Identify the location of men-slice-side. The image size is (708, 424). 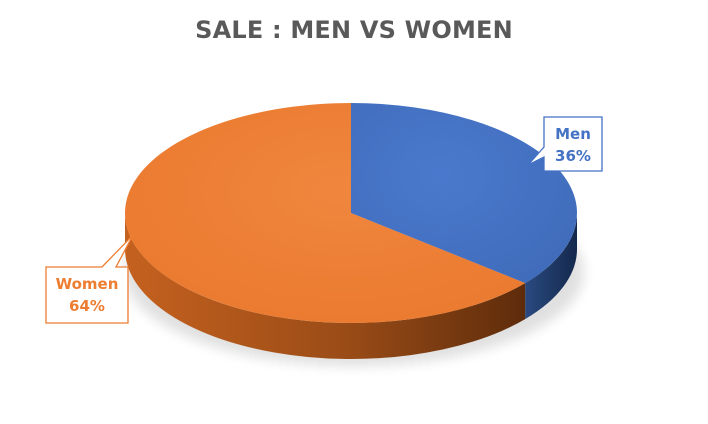
(551, 266).